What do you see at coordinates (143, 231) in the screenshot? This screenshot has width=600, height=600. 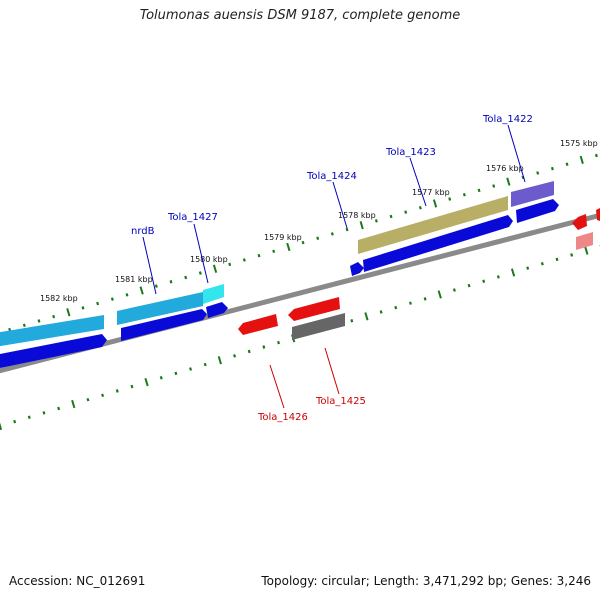 I see `gene-label-nrdB: nrdB` at bounding box center [143, 231].